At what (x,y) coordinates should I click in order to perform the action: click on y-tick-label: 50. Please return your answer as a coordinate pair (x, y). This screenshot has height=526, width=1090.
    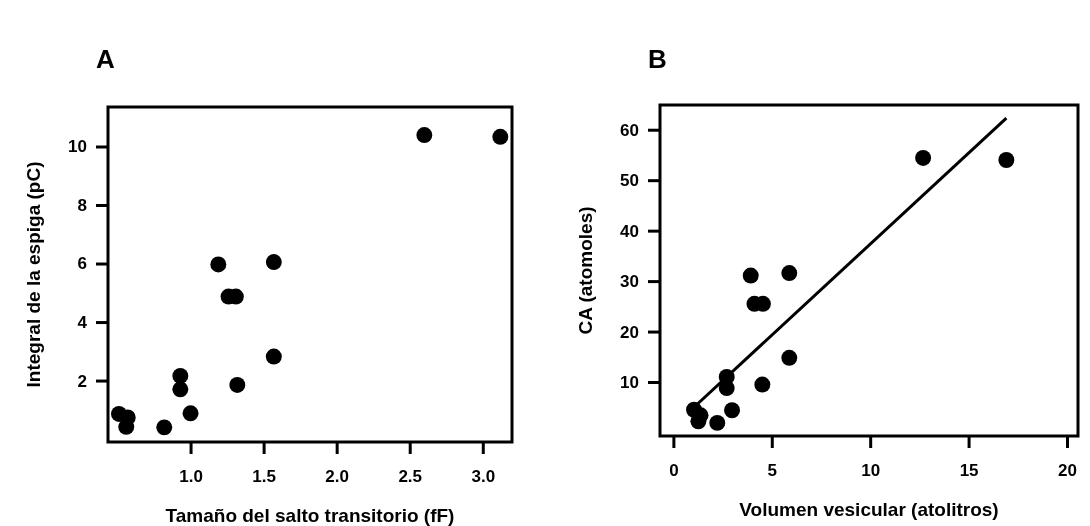
    Looking at the image, I should click on (629, 181).